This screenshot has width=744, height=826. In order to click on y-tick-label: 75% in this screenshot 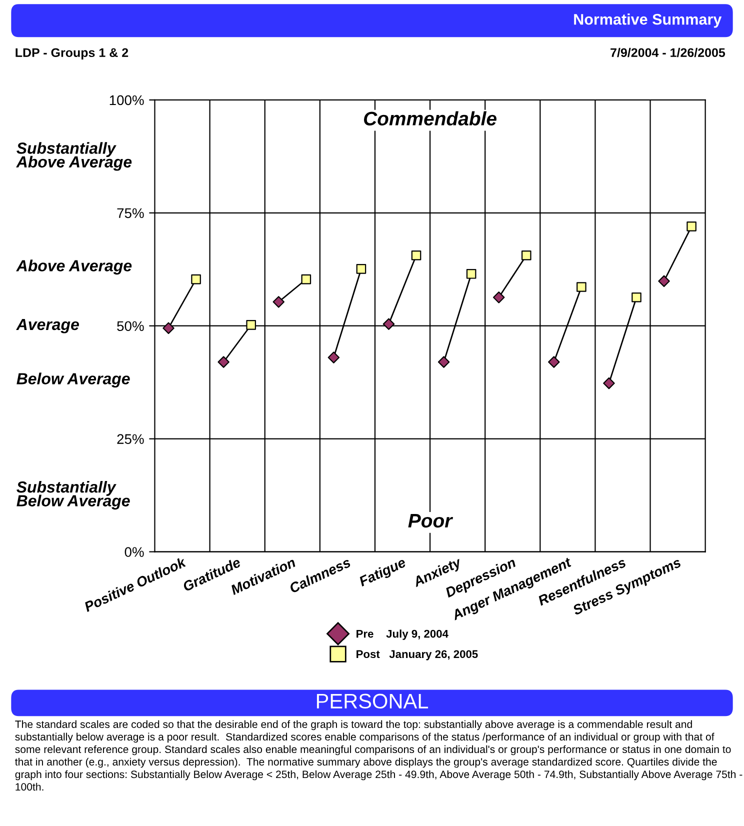, I will do `click(130, 213)`.